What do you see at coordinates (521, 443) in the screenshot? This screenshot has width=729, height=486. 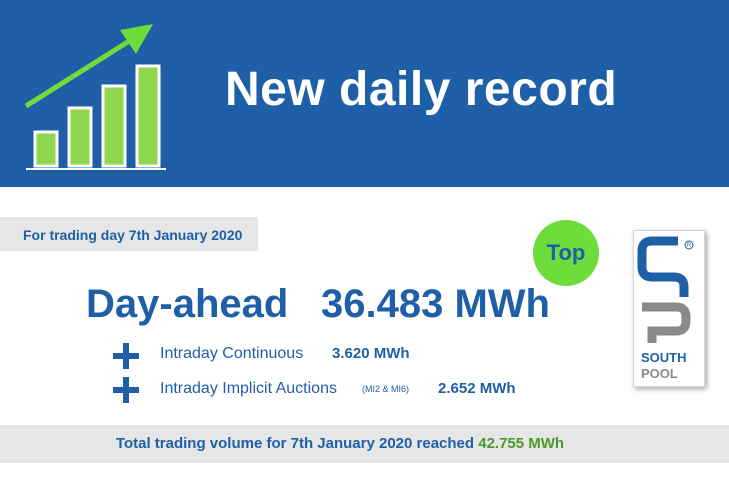 I see `total-volume-value: 42.755 MWh` at bounding box center [521, 443].